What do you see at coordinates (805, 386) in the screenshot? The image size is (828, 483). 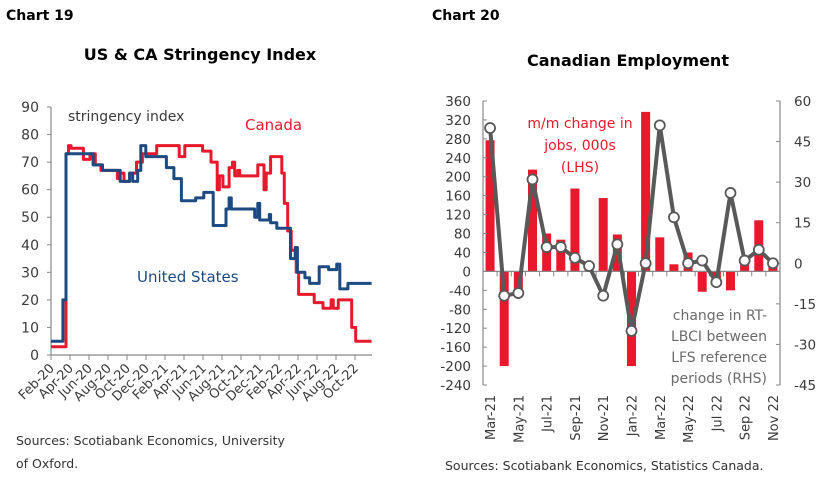 I see `right-y-tick-label: -45` at bounding box center [805, 386].